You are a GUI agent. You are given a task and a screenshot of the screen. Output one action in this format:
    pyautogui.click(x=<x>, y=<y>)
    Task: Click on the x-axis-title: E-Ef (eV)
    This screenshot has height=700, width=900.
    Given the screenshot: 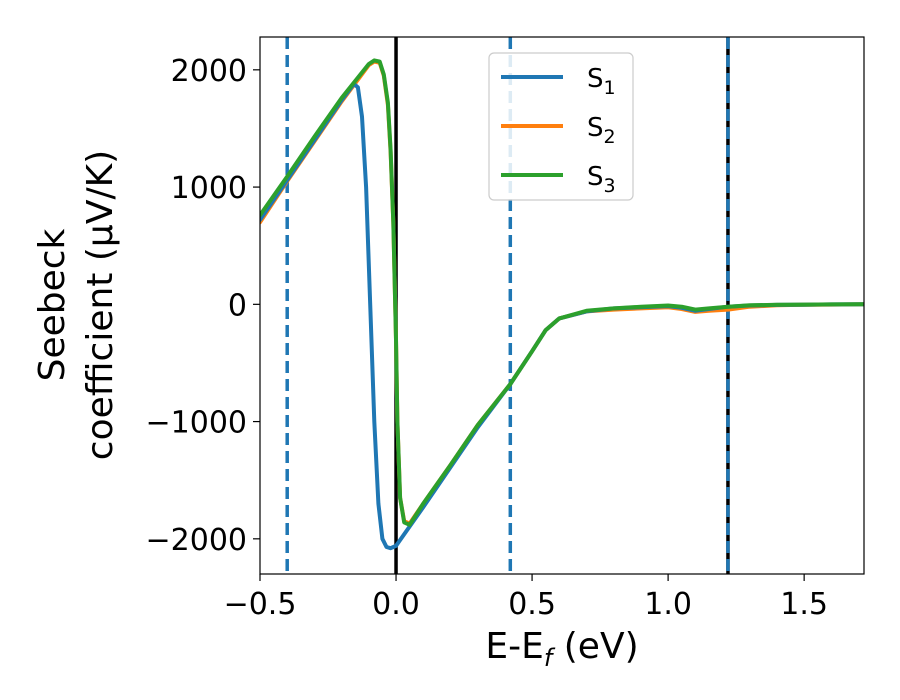 What is the action you would take?
    pyautogui.click(x=561, y=649)
    